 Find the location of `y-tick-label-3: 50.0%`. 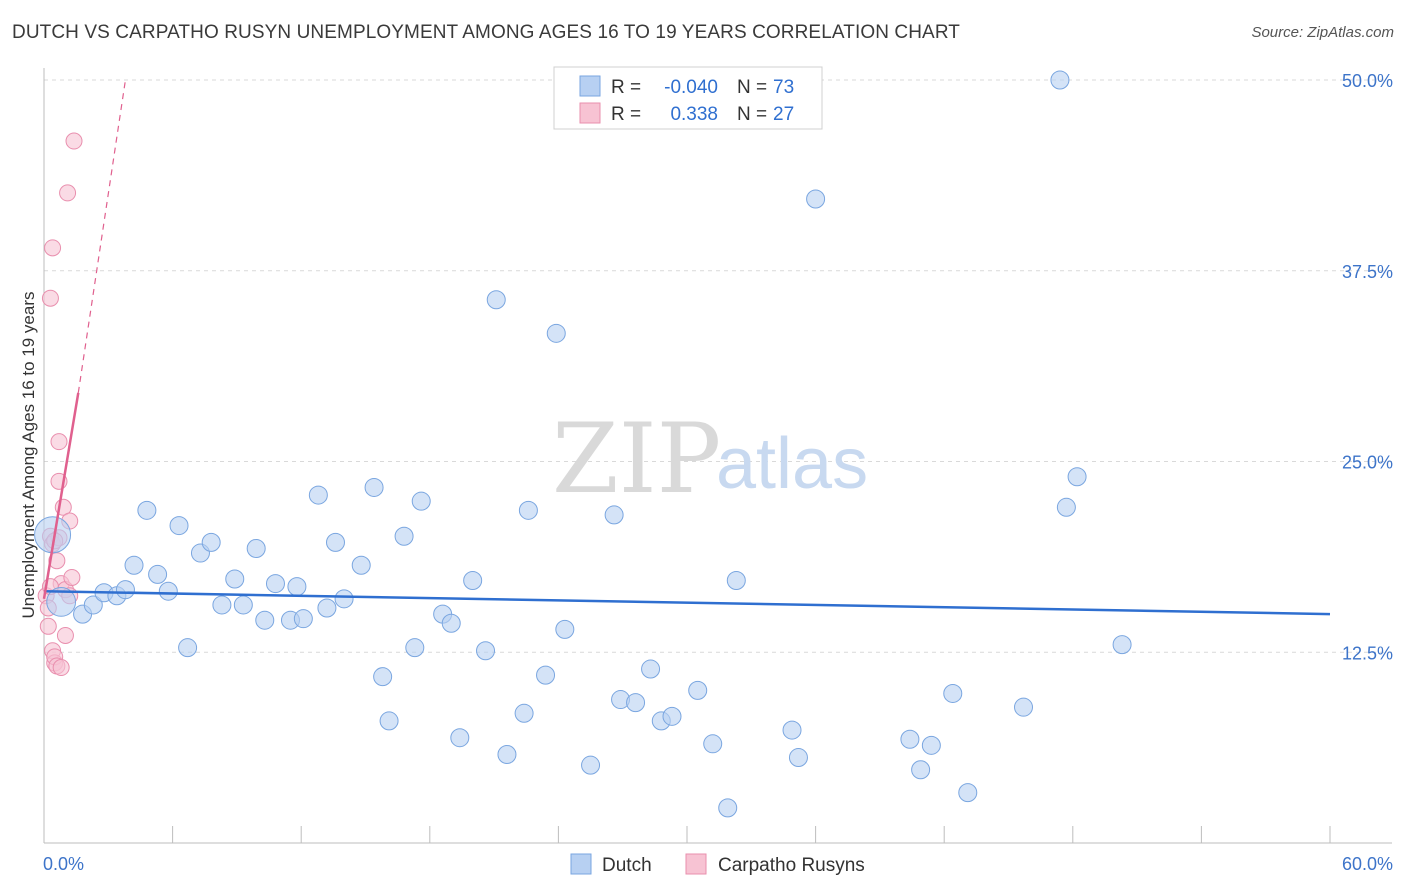

y-tick-label-3: 50.0% is located at coordinates (1367, 81).